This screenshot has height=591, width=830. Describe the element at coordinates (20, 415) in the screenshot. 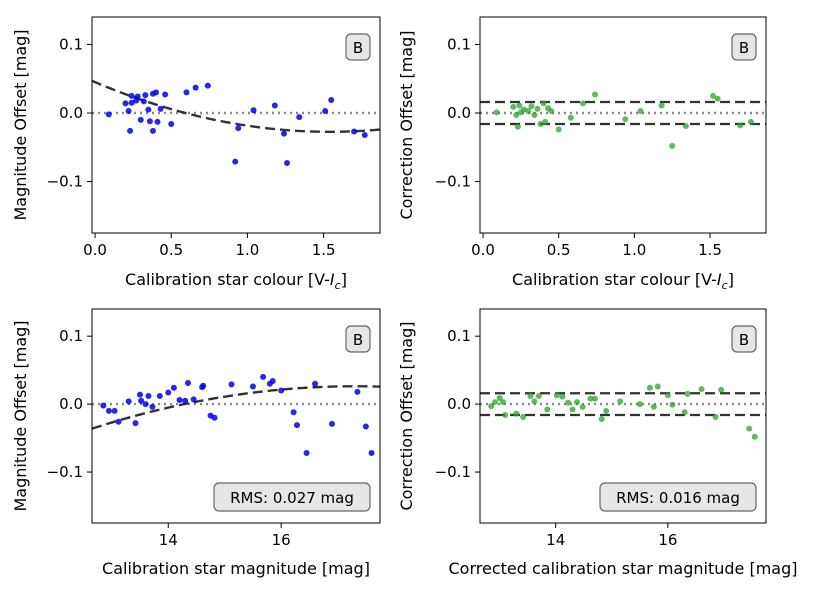

I see `y-axis-label: Magnitude Offset [mag]` at that location.